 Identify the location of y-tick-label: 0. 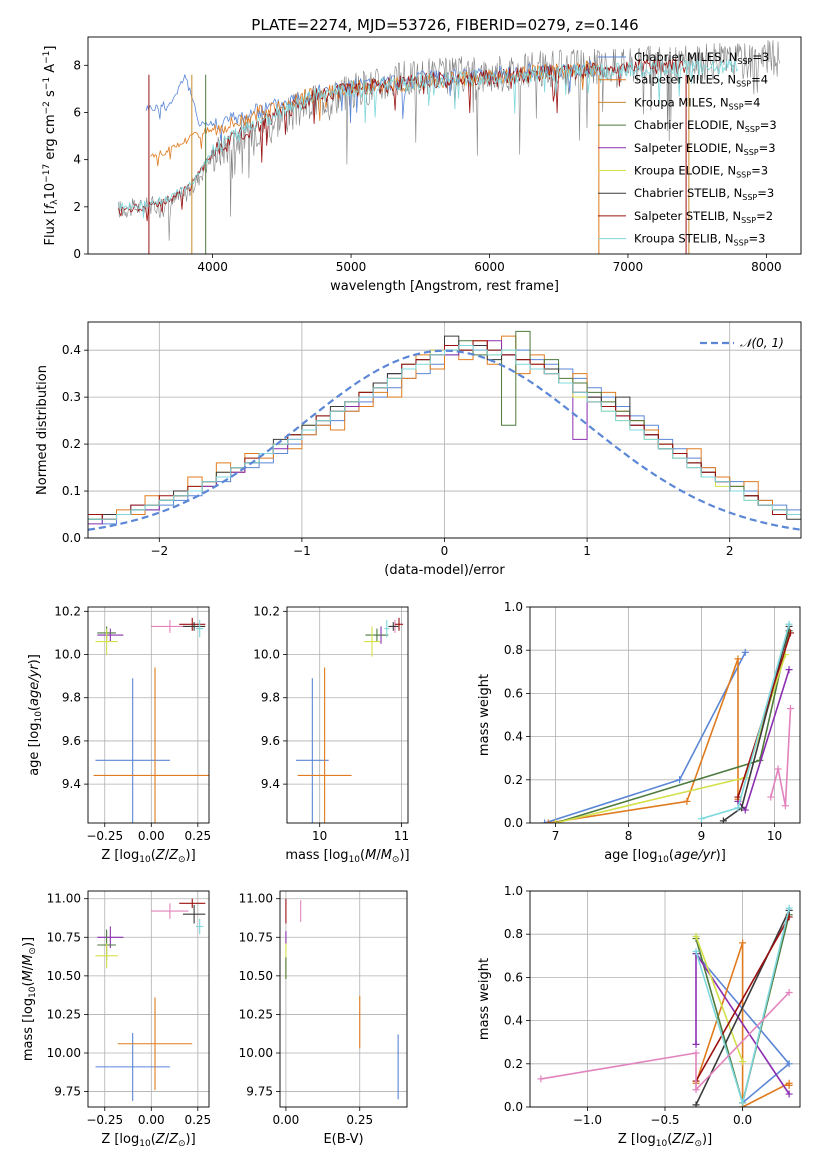
(77, 254).